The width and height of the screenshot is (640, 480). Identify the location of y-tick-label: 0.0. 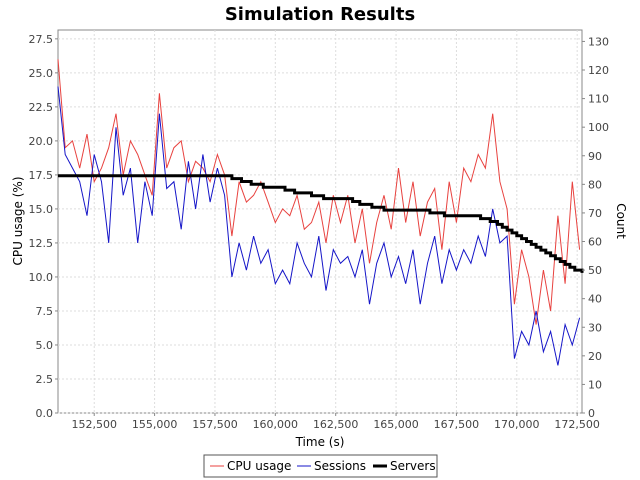
(45, 413).